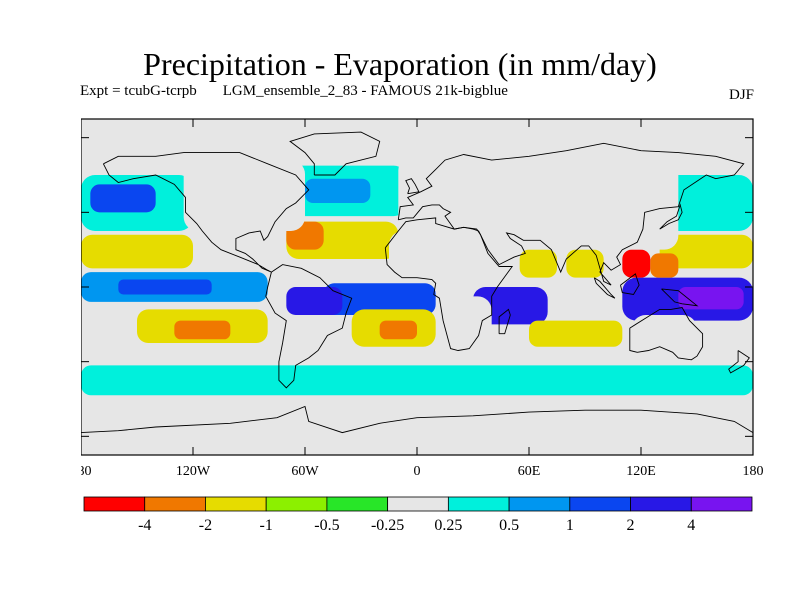  Describe the element at coordinates (365, 91) in the screenshot. I see `ensemble-label: LGM_ensemble_2_83 - FAMOUS 21k-bigblue` at that location.